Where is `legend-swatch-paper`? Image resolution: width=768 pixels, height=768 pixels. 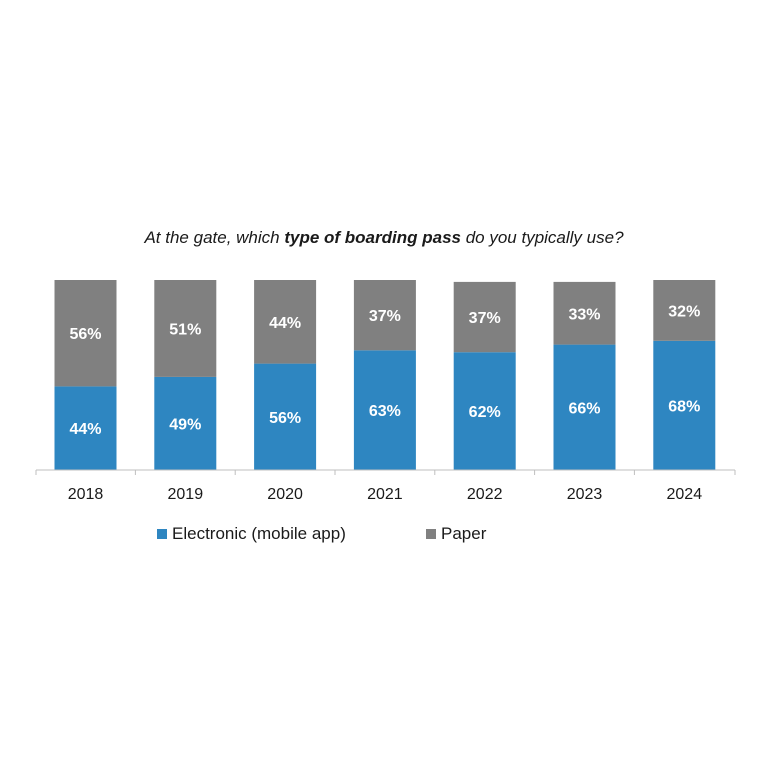
legend-swatch-paper is located at coordinates (431, 534).